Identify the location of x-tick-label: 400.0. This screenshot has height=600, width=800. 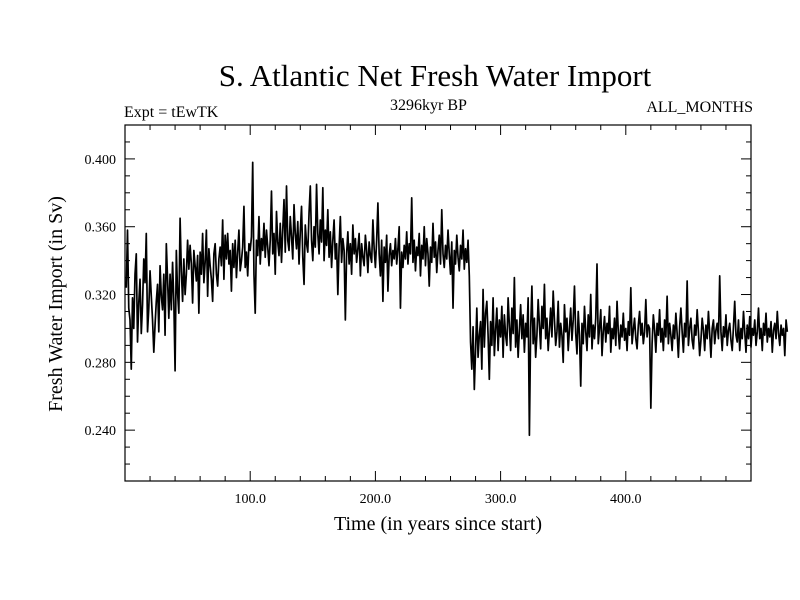
(626, 499).